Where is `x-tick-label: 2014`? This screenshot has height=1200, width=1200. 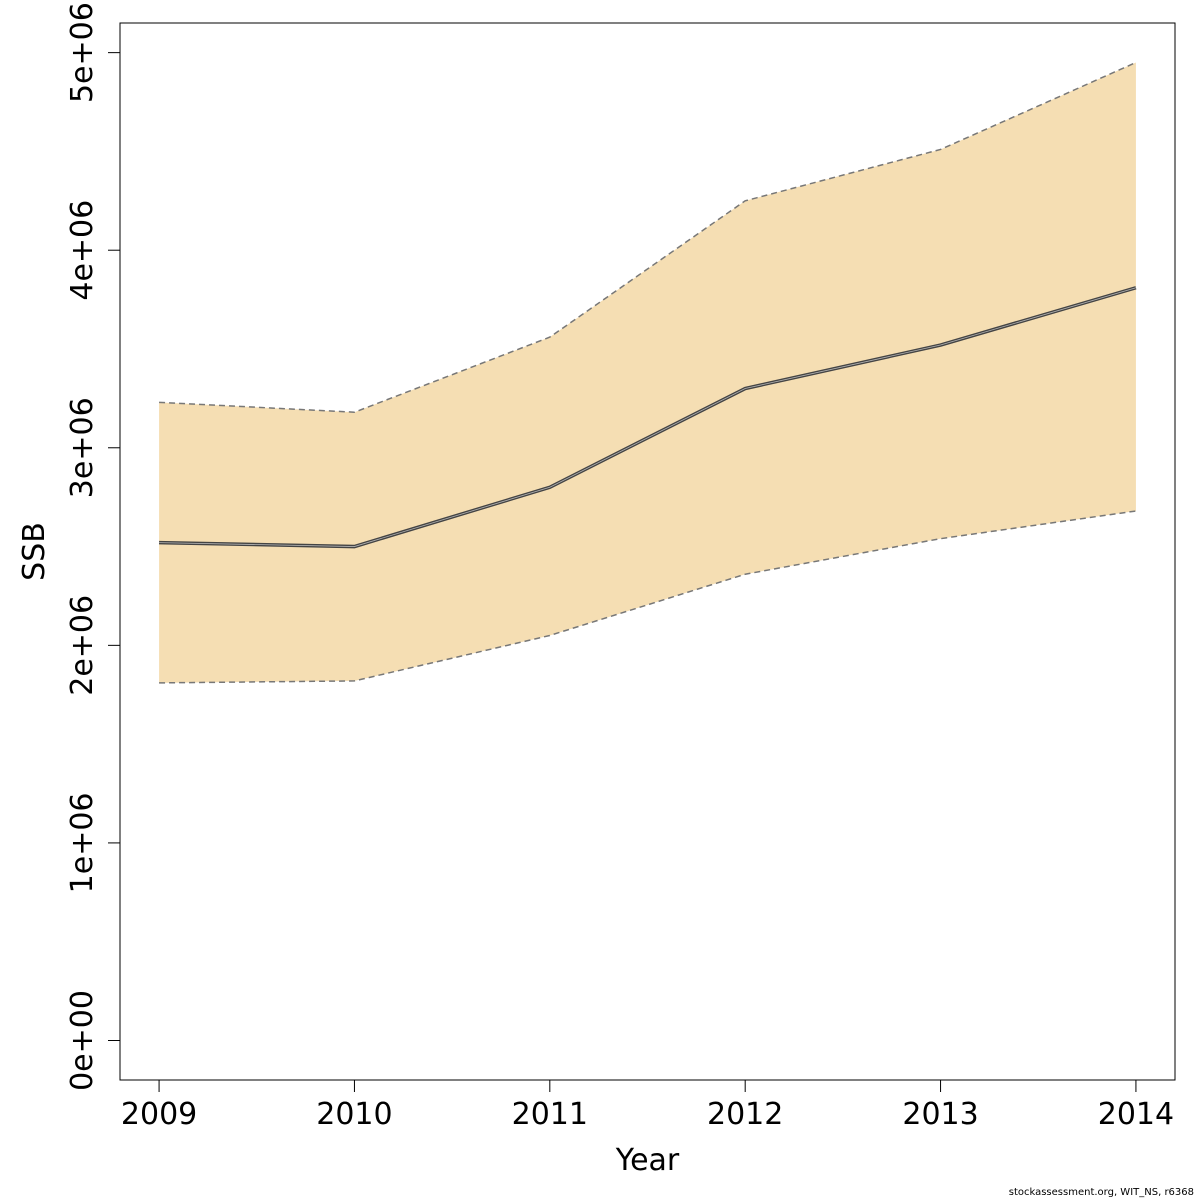
x-tick-label: 2014 is located at coordinates (1136, 1114).